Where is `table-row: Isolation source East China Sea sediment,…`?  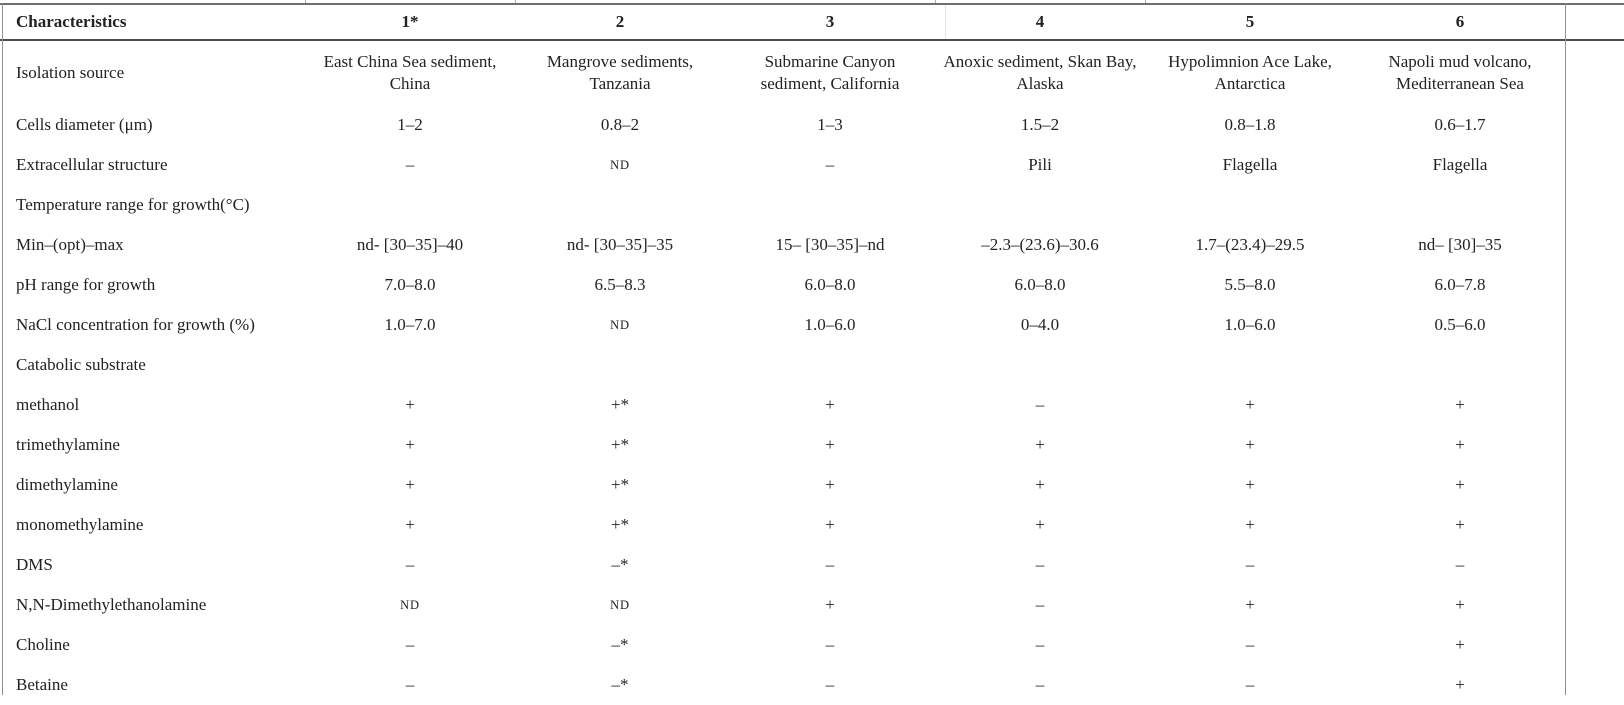 table-row: Isolation source East China Sea sediment,… is located at coordinates (783, 73).